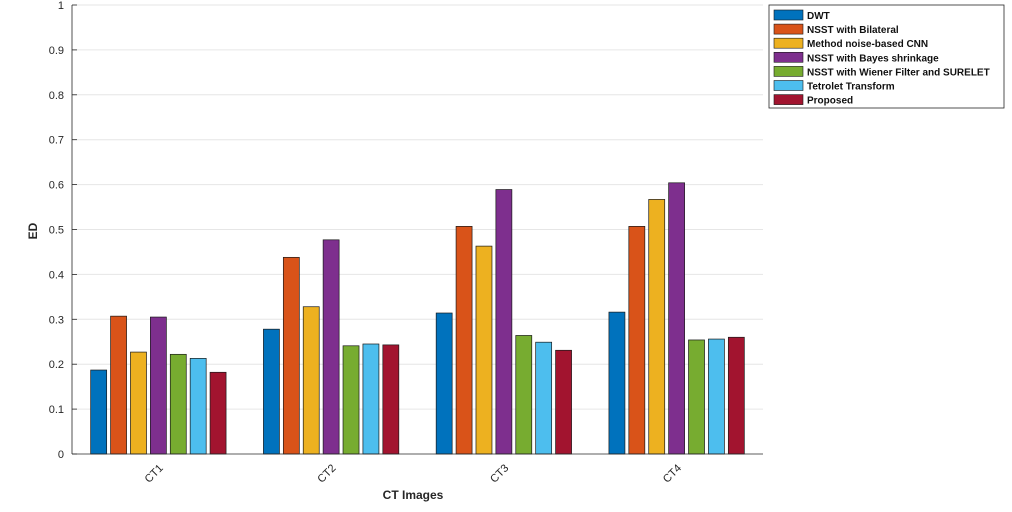 The height and width of the screenshot is (512, 1012). I want to click on y-tick-label: 0.6, so click(56, 186).